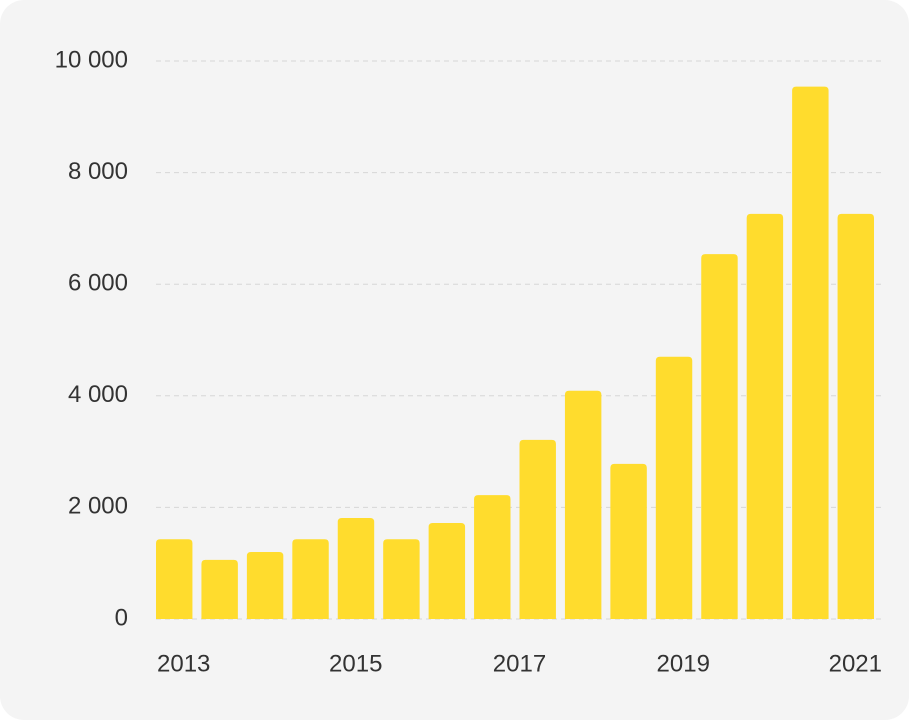  I want to click on x-axis-label: 2015, so click(355, 663).